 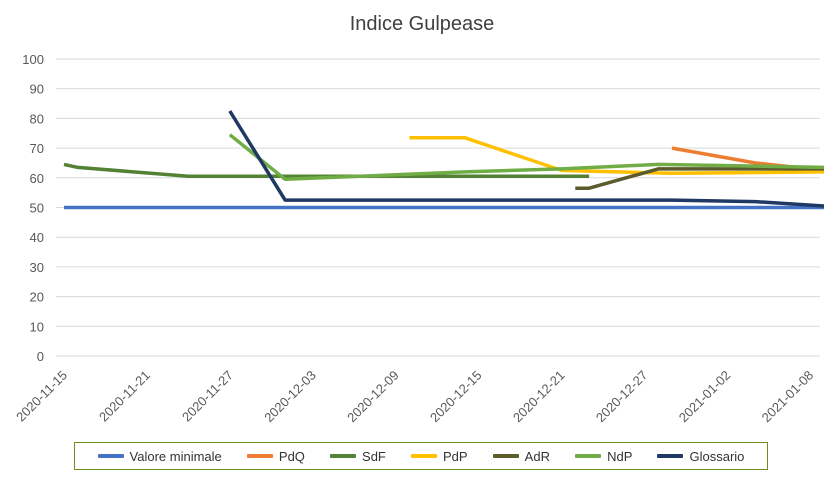 I want to click on x-tick-label: 2021-01-08, so click(x=788, y=397).